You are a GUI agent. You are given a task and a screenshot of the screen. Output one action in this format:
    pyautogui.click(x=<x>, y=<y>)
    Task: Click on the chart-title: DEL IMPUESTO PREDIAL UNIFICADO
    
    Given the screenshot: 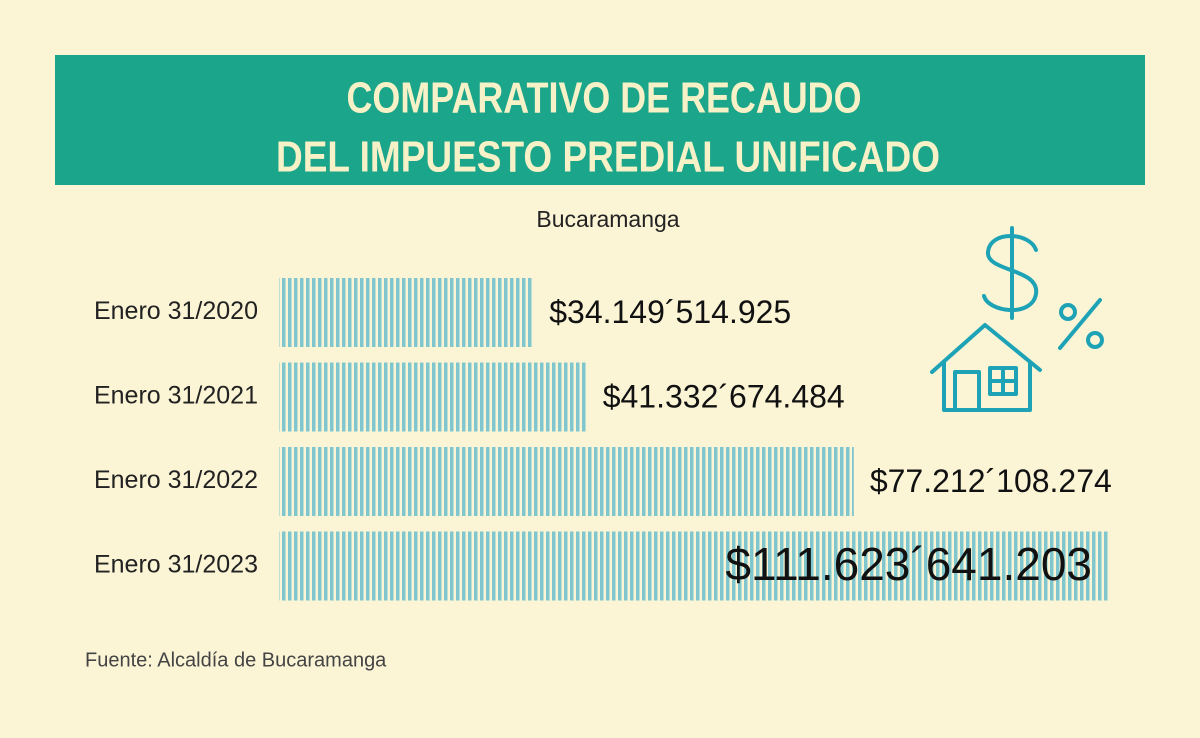 What is the action you would take?
    pyautogui.click(x=608, y=157)
    